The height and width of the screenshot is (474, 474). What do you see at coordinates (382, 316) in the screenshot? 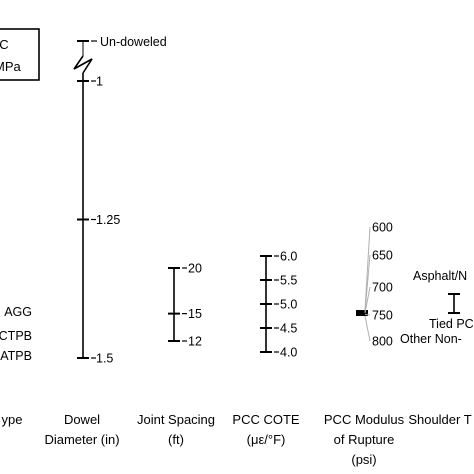
I see `mor-tick-label-3: 750` at bounding box center [382, 316].